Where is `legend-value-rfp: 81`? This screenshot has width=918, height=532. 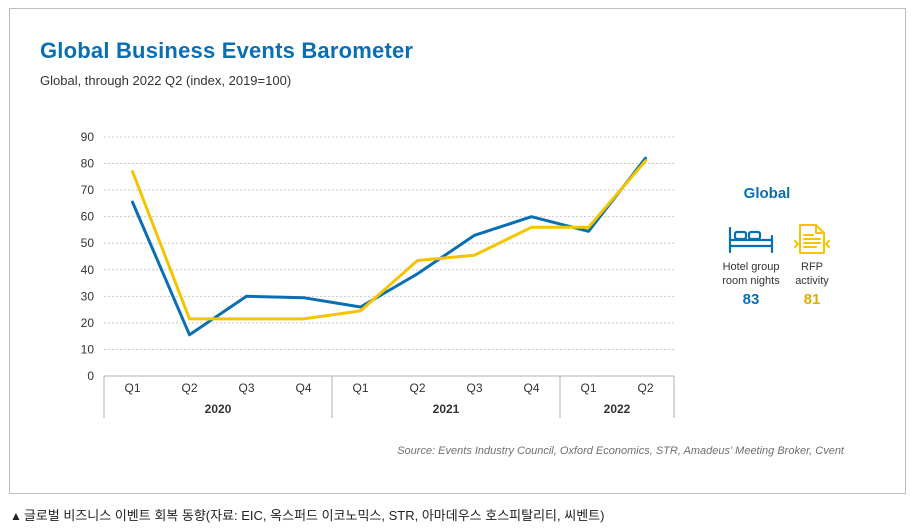
legend-value-rfp: 81 is located at coordinates (812, 299).